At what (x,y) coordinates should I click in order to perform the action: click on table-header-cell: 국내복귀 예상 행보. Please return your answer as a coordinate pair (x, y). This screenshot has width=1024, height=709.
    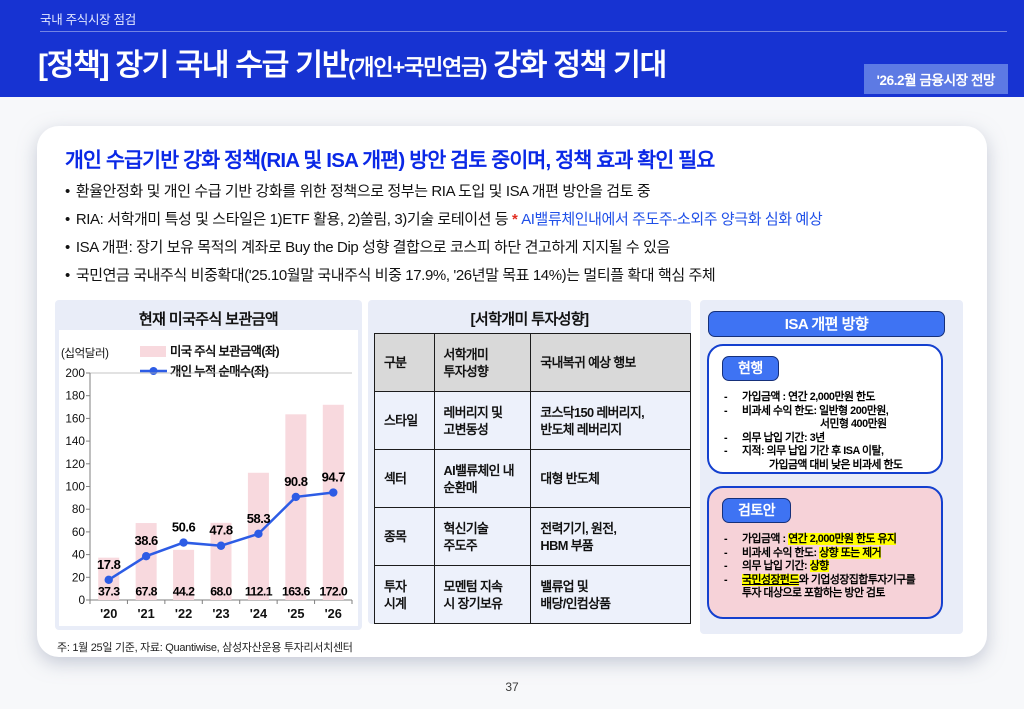
    Looking at the image, I should click on (610, 362).